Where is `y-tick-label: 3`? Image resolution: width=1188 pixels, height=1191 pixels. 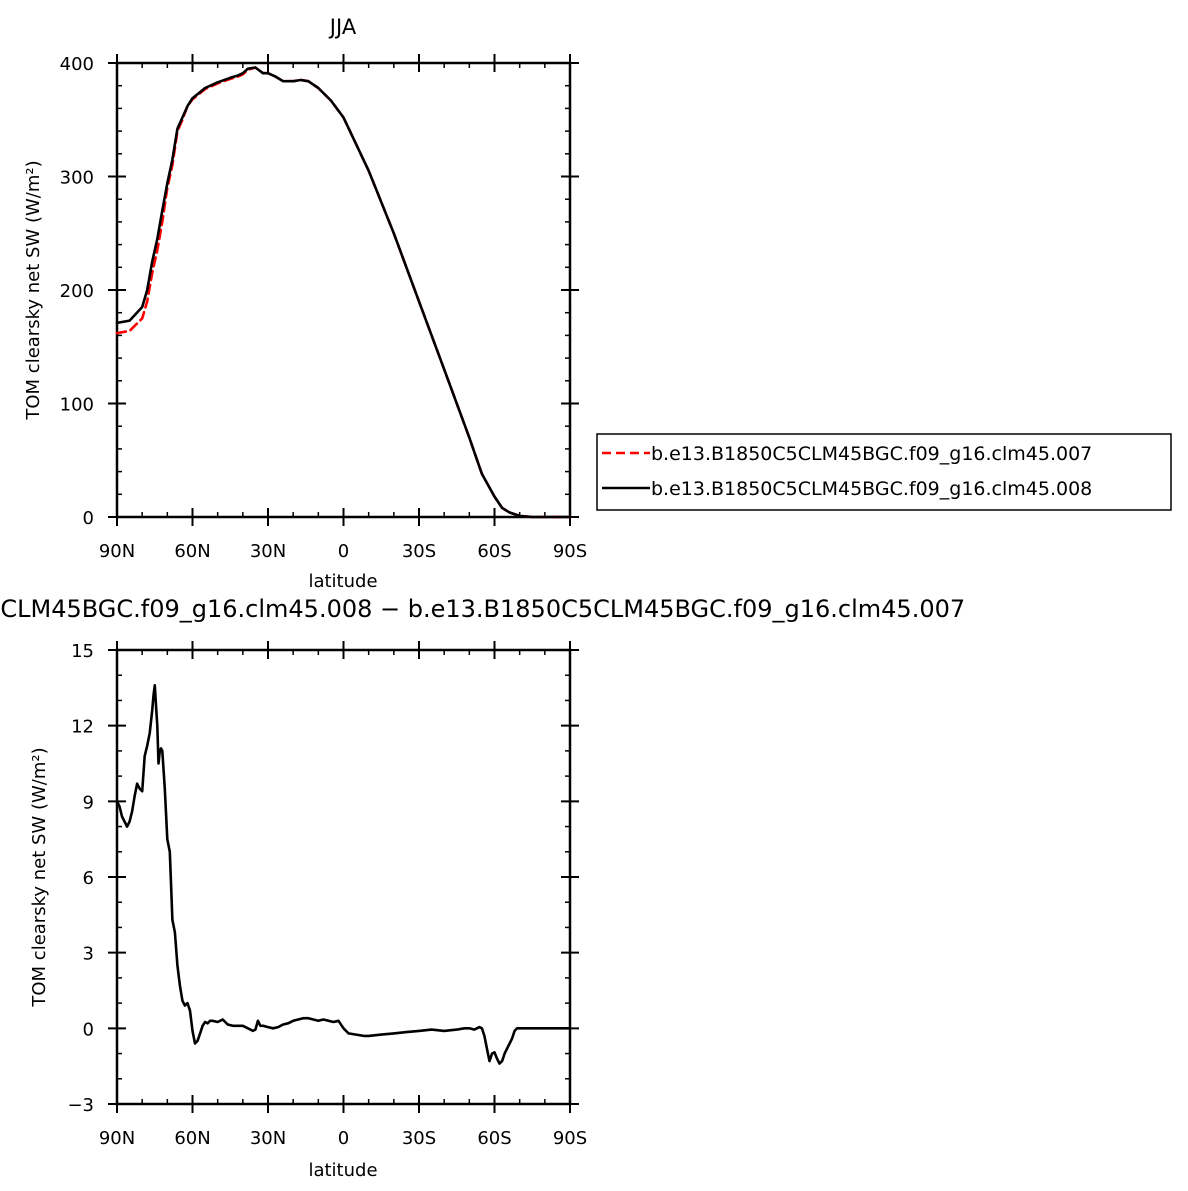 y-tick-label: 3 is located at coordinates (88, 954).